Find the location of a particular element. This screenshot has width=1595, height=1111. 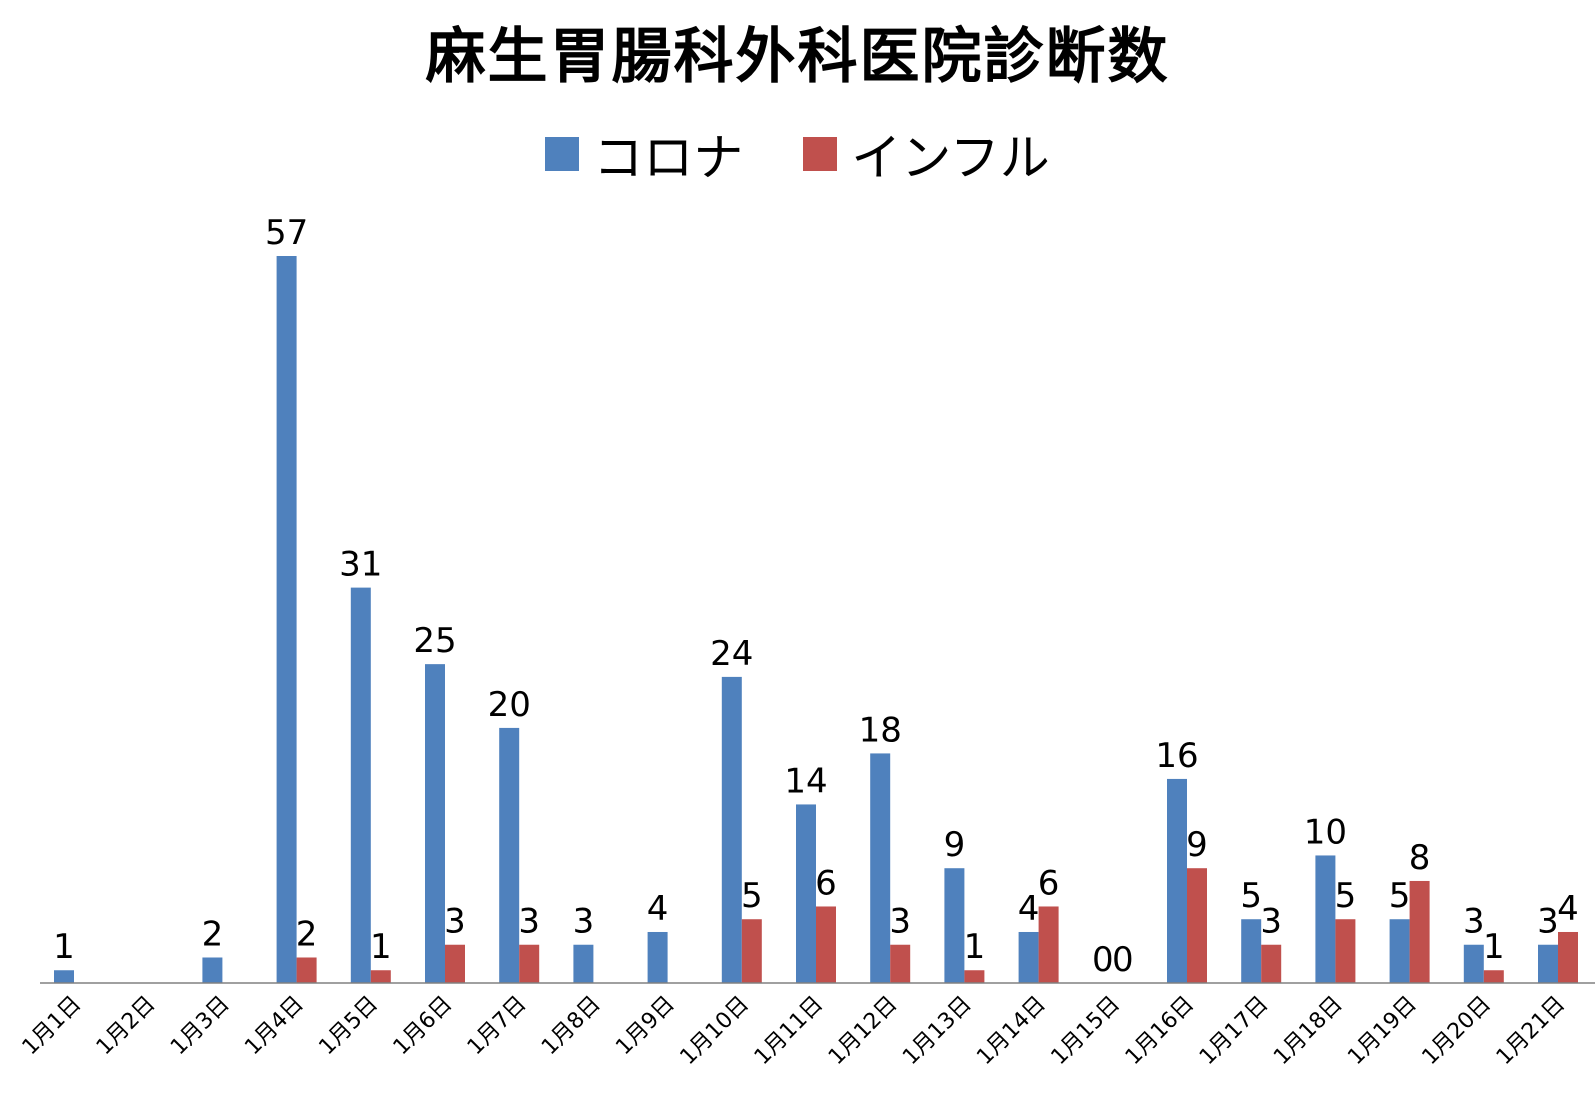

x-tick-label-10: 1月10日 is located at coordinates (715, 1031).